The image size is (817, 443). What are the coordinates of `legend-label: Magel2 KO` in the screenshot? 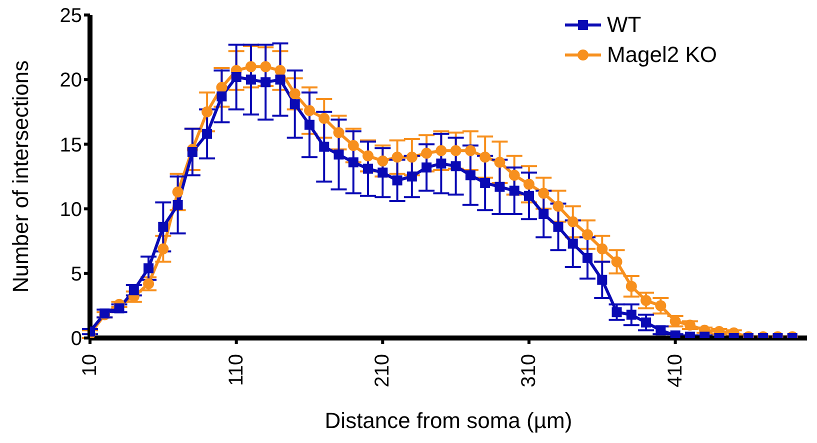 It's located at (661, 55).